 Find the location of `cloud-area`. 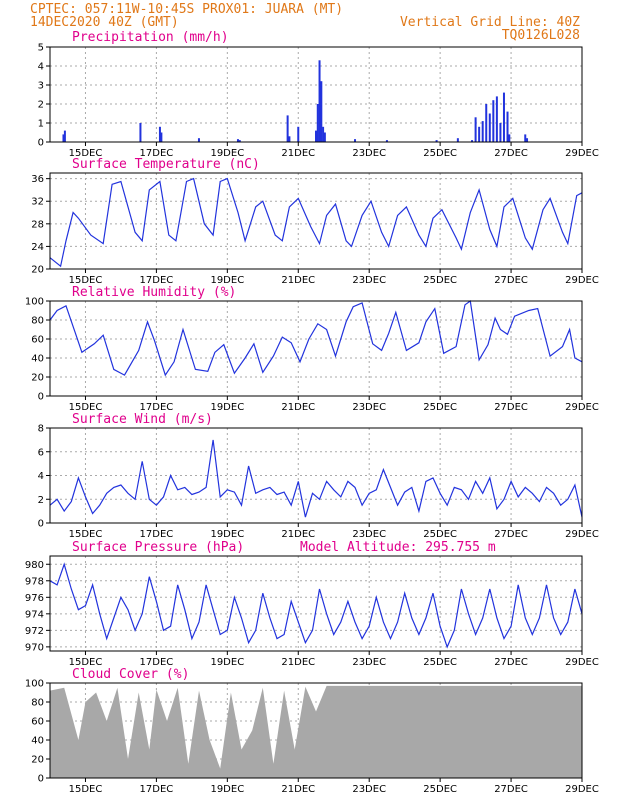

cloud-area is located at coordinates (316, 731).